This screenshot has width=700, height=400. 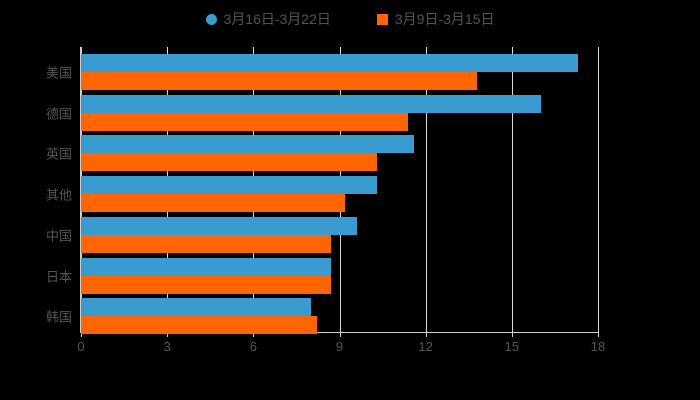 What do you see at coordinates (206, 266) in the screenshot?
I see `bar-日本-series-0` at bounding box center [206, 266].